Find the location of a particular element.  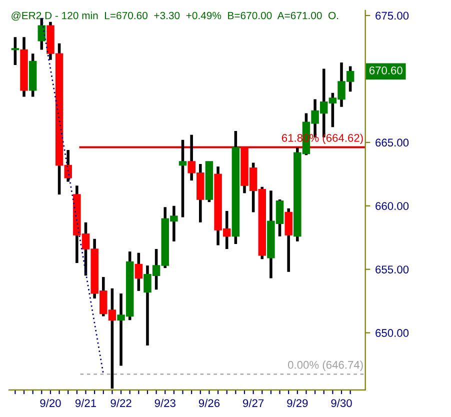

x-tick-label: 9/27 is located at coordinates (253, 403).